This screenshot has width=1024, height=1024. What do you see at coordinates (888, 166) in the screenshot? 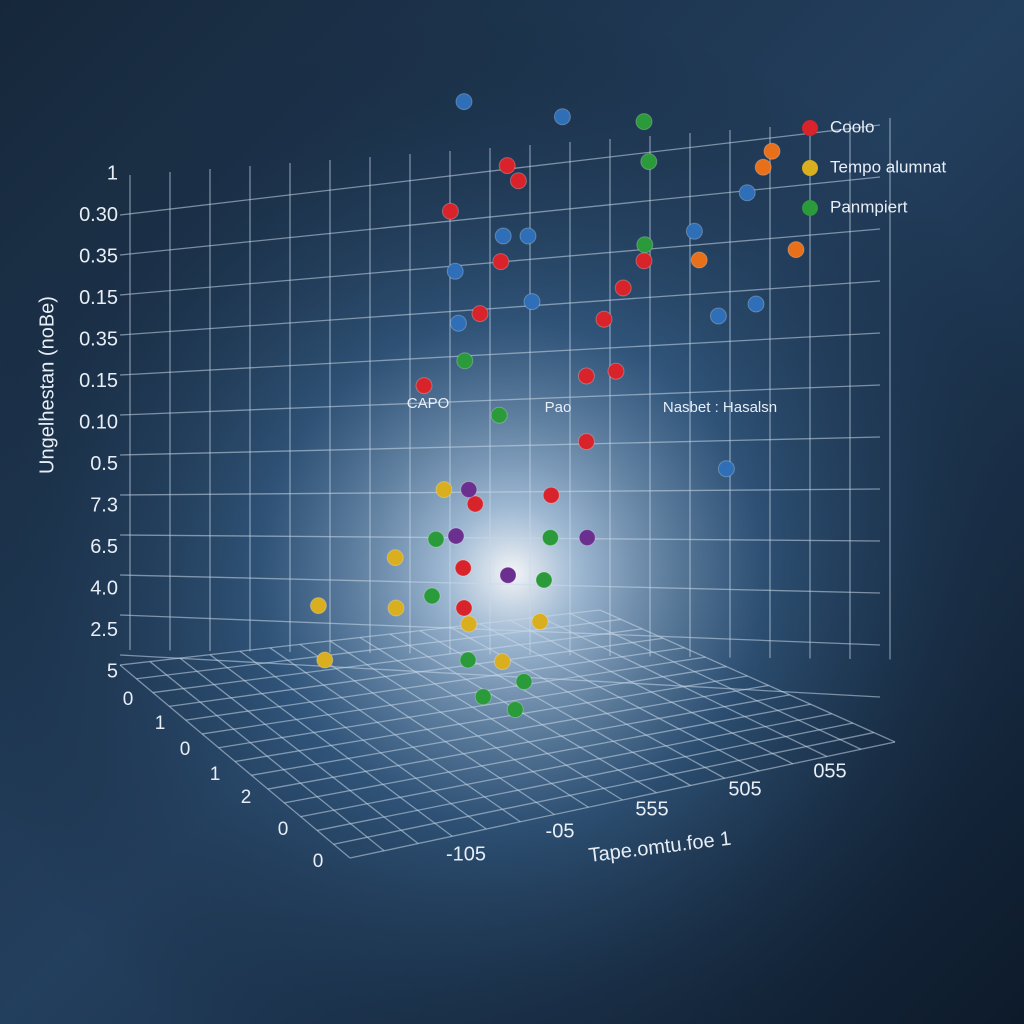
I see `legend-label: Tempo alumnat` at bounding box center [888, 166].